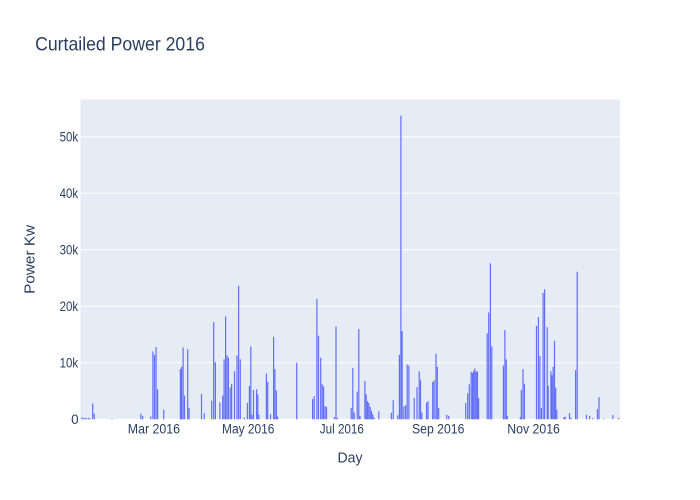  What do you see at coordinates (69, 137) in the screenshot?
I see `svg-text: 50k` at bounding box center [69, 137].